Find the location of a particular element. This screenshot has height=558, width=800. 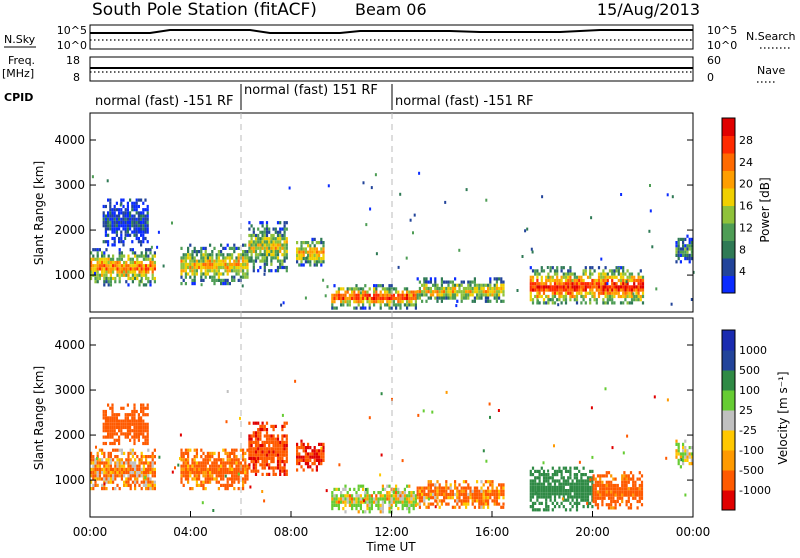

velocity-scatter-point is located at coordinates (96, 447).